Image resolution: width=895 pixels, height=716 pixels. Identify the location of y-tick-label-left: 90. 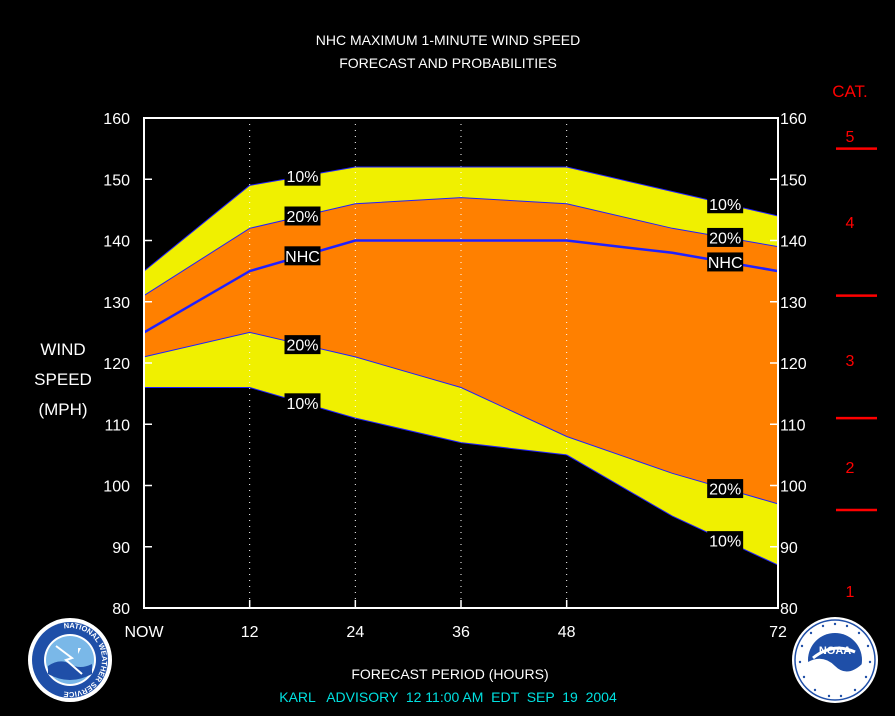
(121, 548).